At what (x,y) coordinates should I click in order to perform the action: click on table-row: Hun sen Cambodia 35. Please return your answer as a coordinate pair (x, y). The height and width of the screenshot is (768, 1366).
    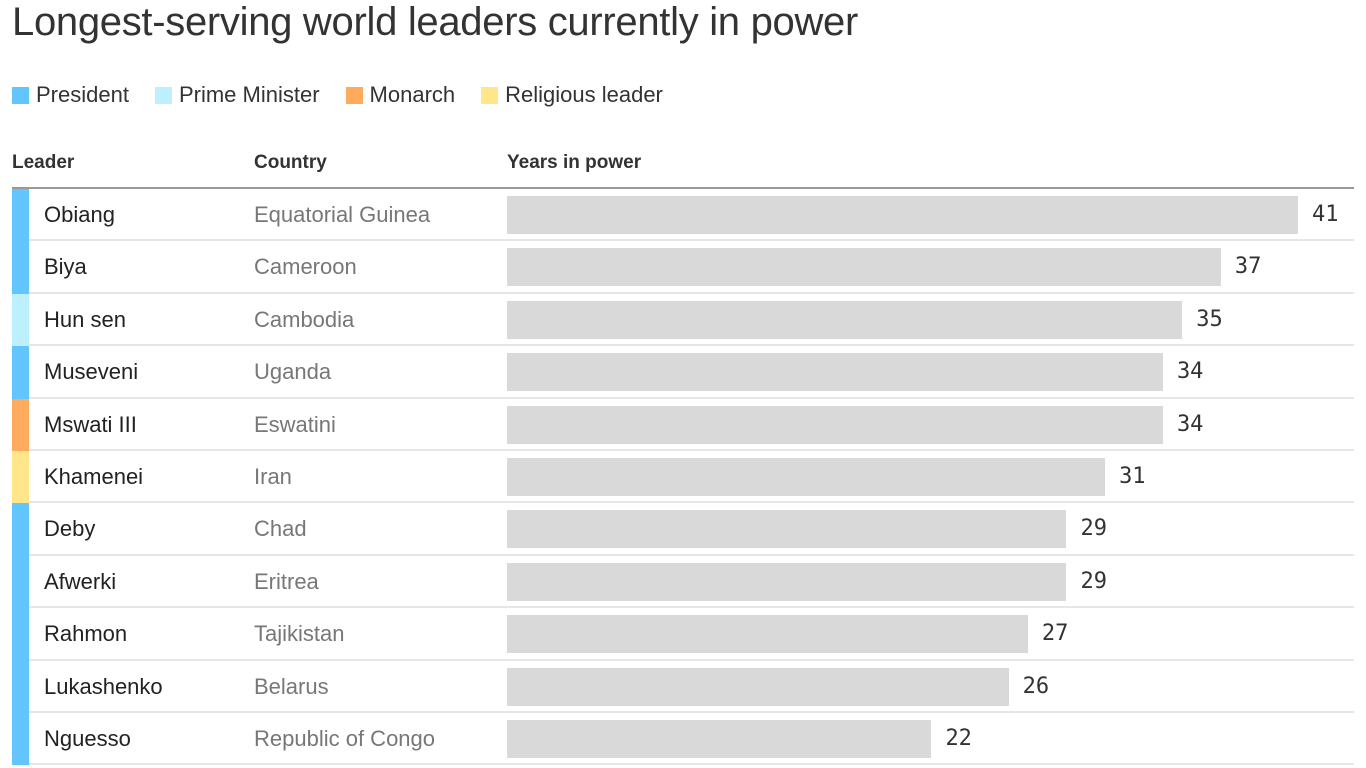
    Looking at the image, I should click on (683, 320).